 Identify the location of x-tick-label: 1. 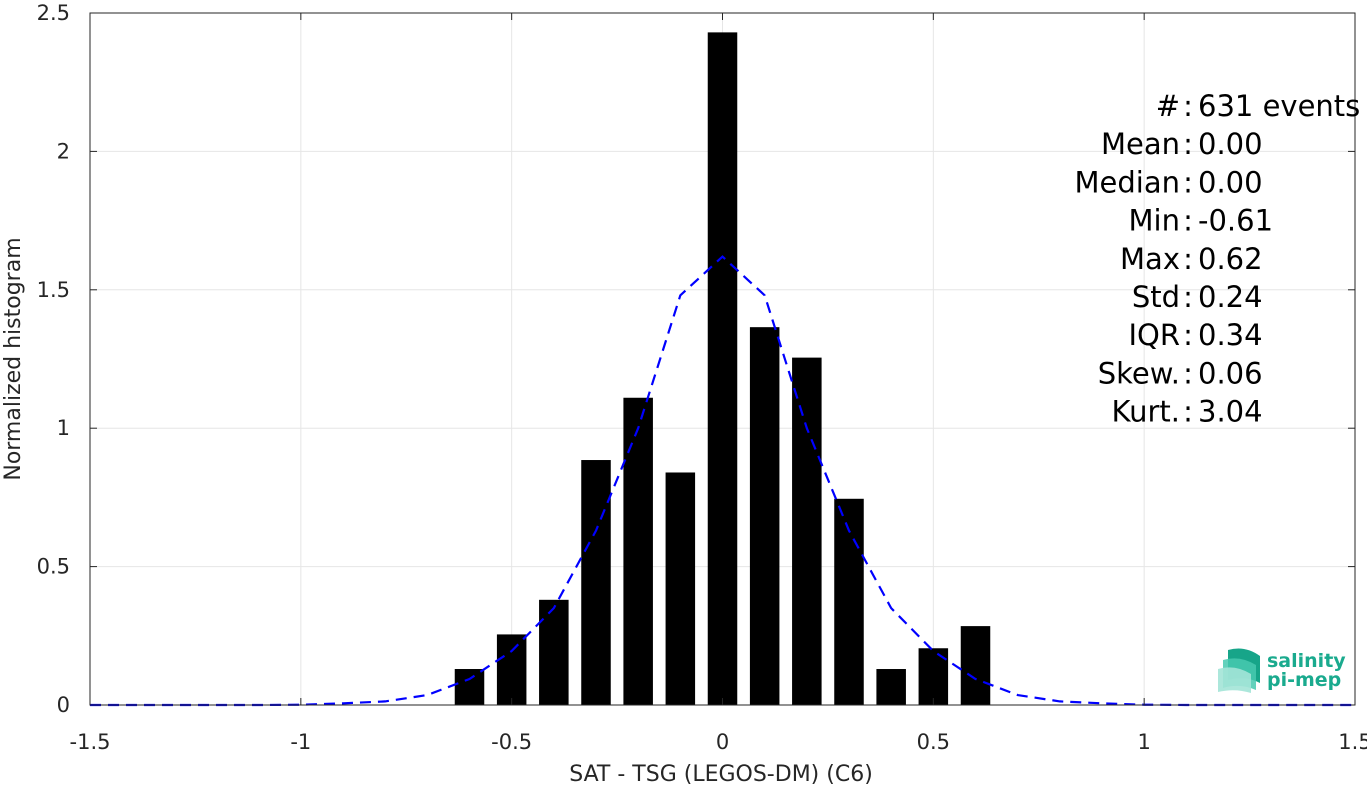
(1143, 742).